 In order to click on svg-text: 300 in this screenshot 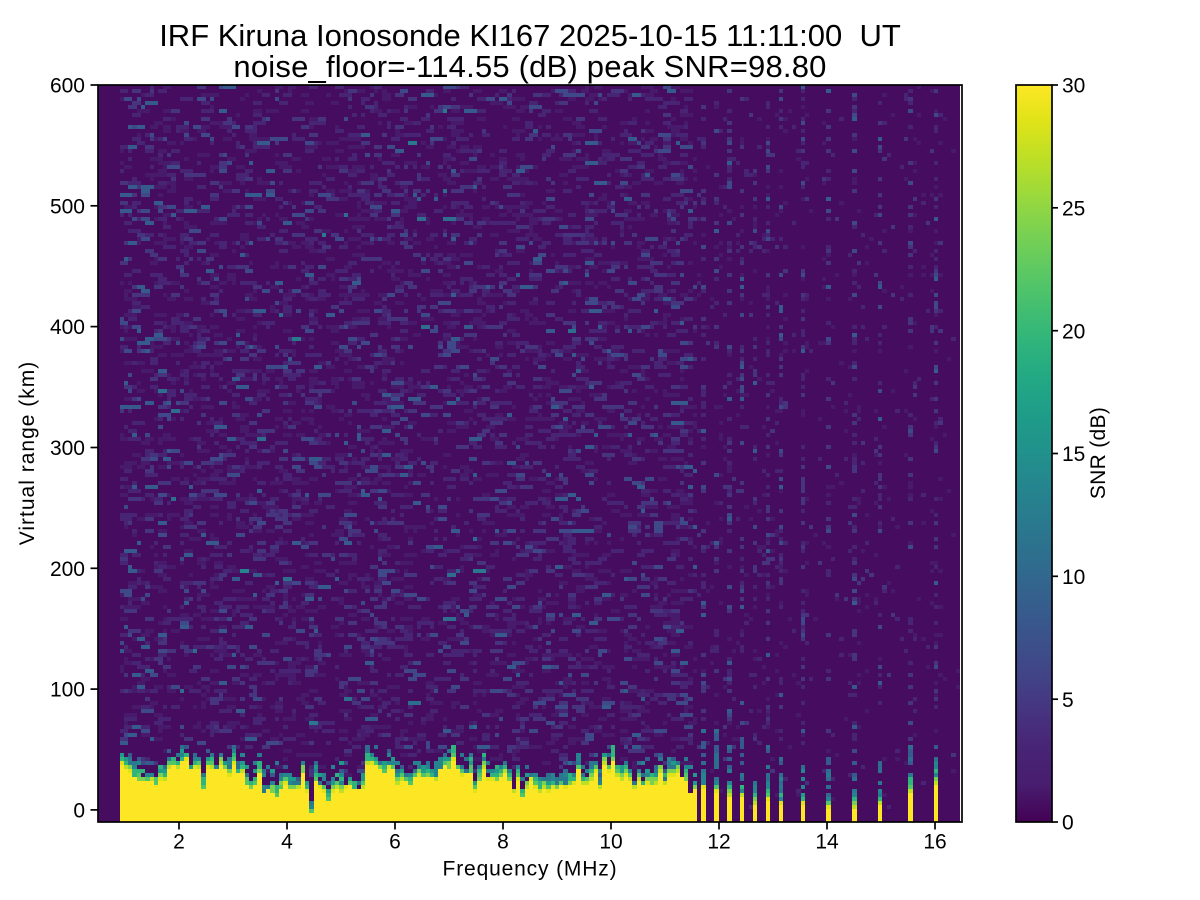, I will do `click(67, 448)`.